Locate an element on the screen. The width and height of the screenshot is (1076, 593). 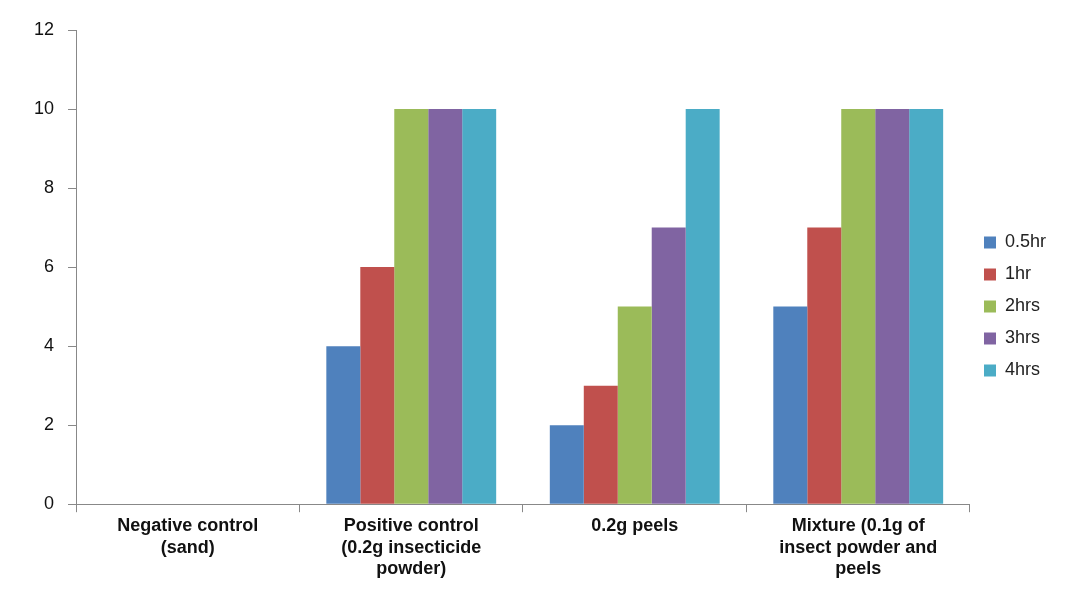
legend-label: 1hr is located at coordinates (1017, 273).